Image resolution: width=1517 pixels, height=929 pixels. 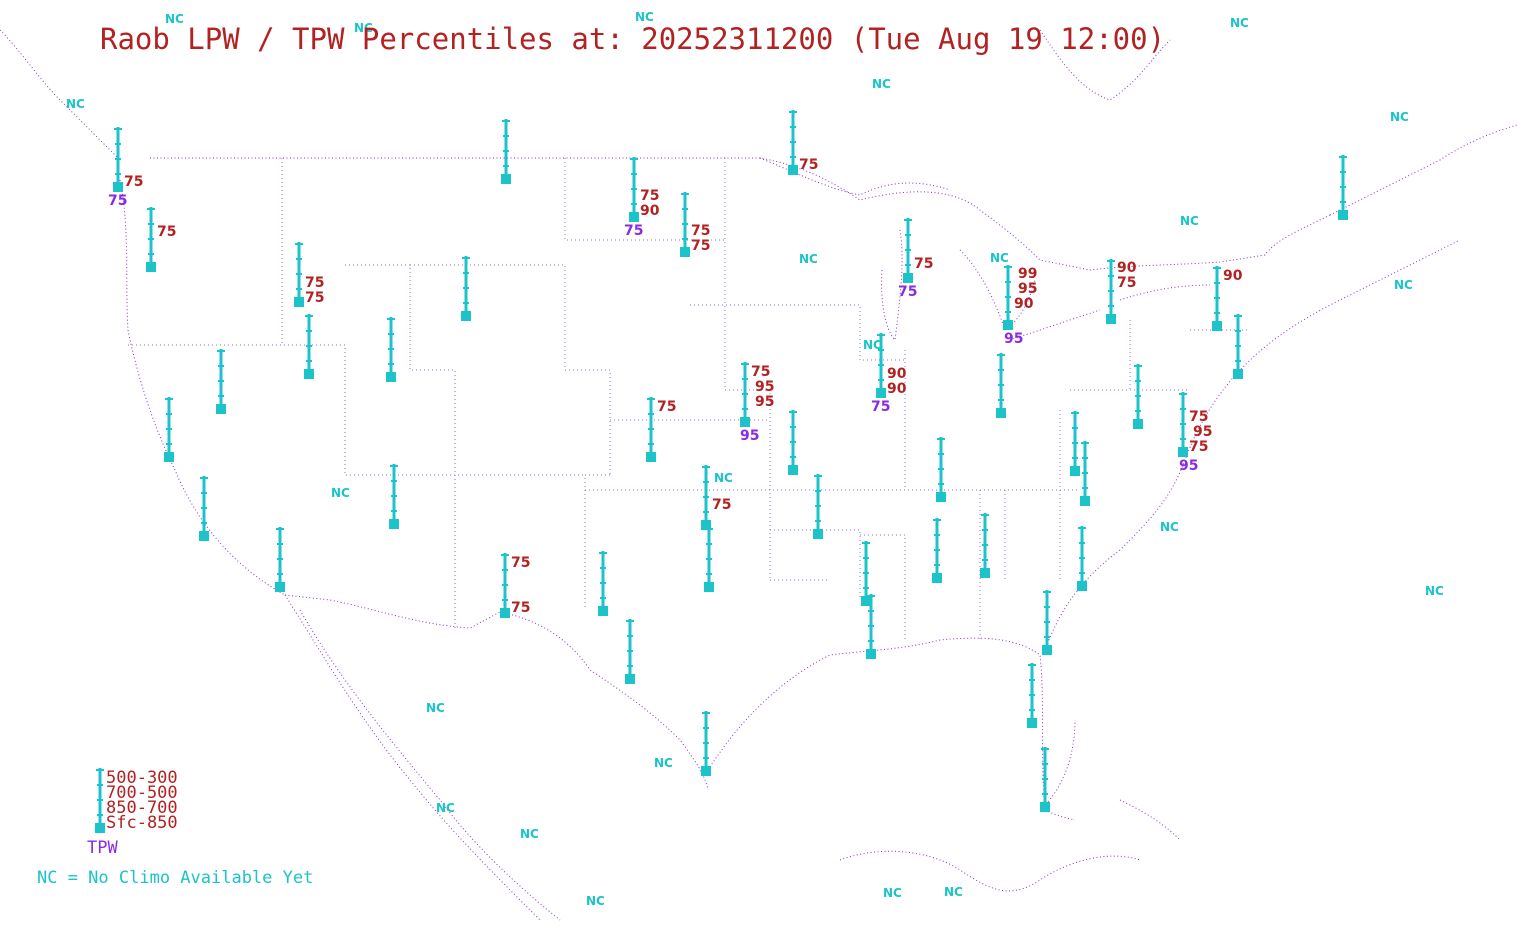 I want to click on layer-percentile-label: 99, so click(x=1027, y=274).